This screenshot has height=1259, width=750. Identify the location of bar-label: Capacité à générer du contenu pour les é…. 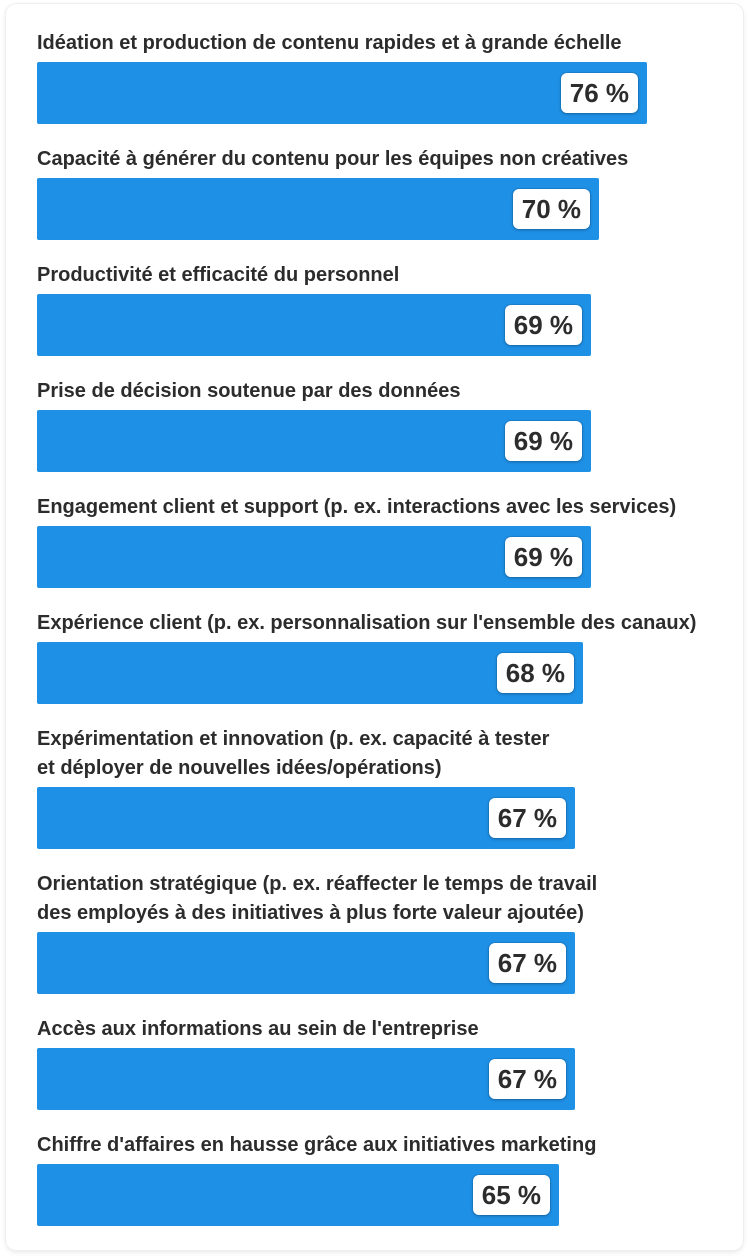
(333, 159).